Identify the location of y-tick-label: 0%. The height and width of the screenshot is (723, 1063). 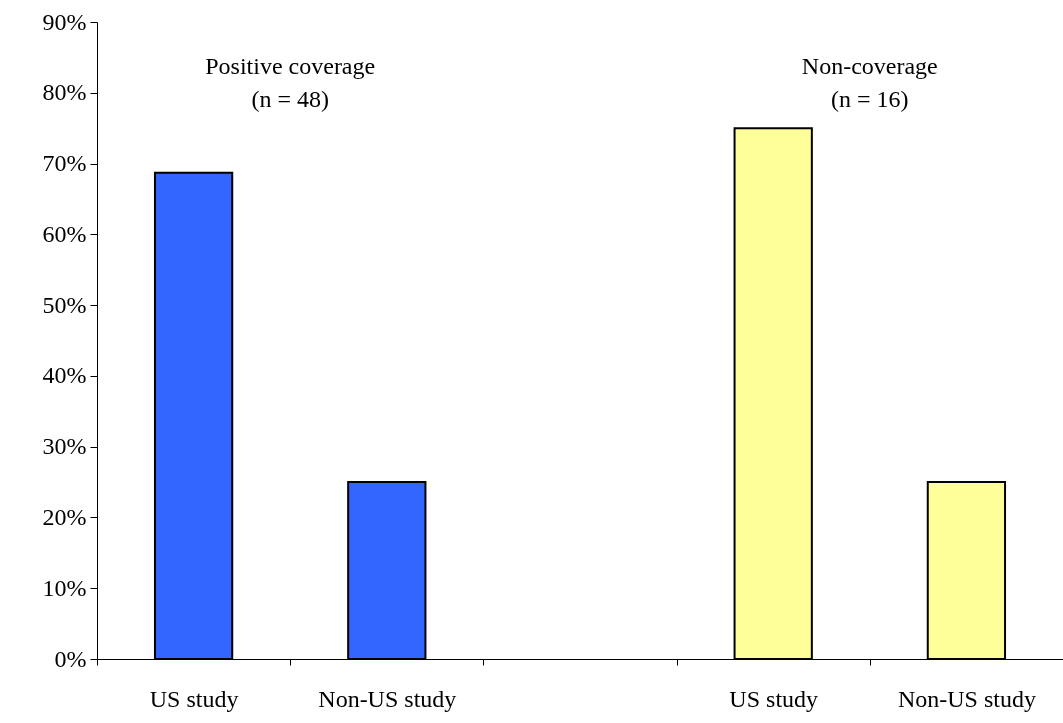
(70, 658).